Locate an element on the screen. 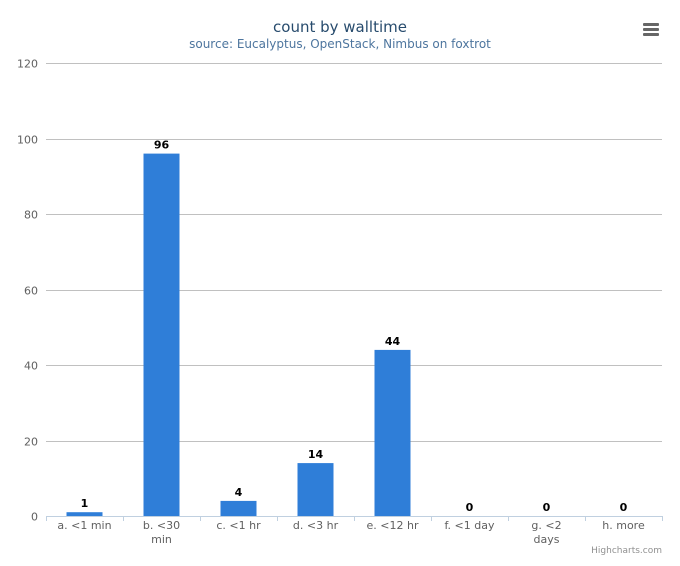  chart-menu-button is located at coordinates (651, 30).